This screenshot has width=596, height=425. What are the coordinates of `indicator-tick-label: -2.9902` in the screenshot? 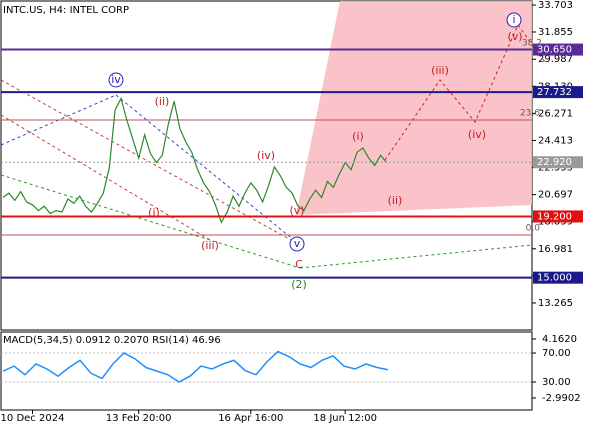 It's located at (561, 398).